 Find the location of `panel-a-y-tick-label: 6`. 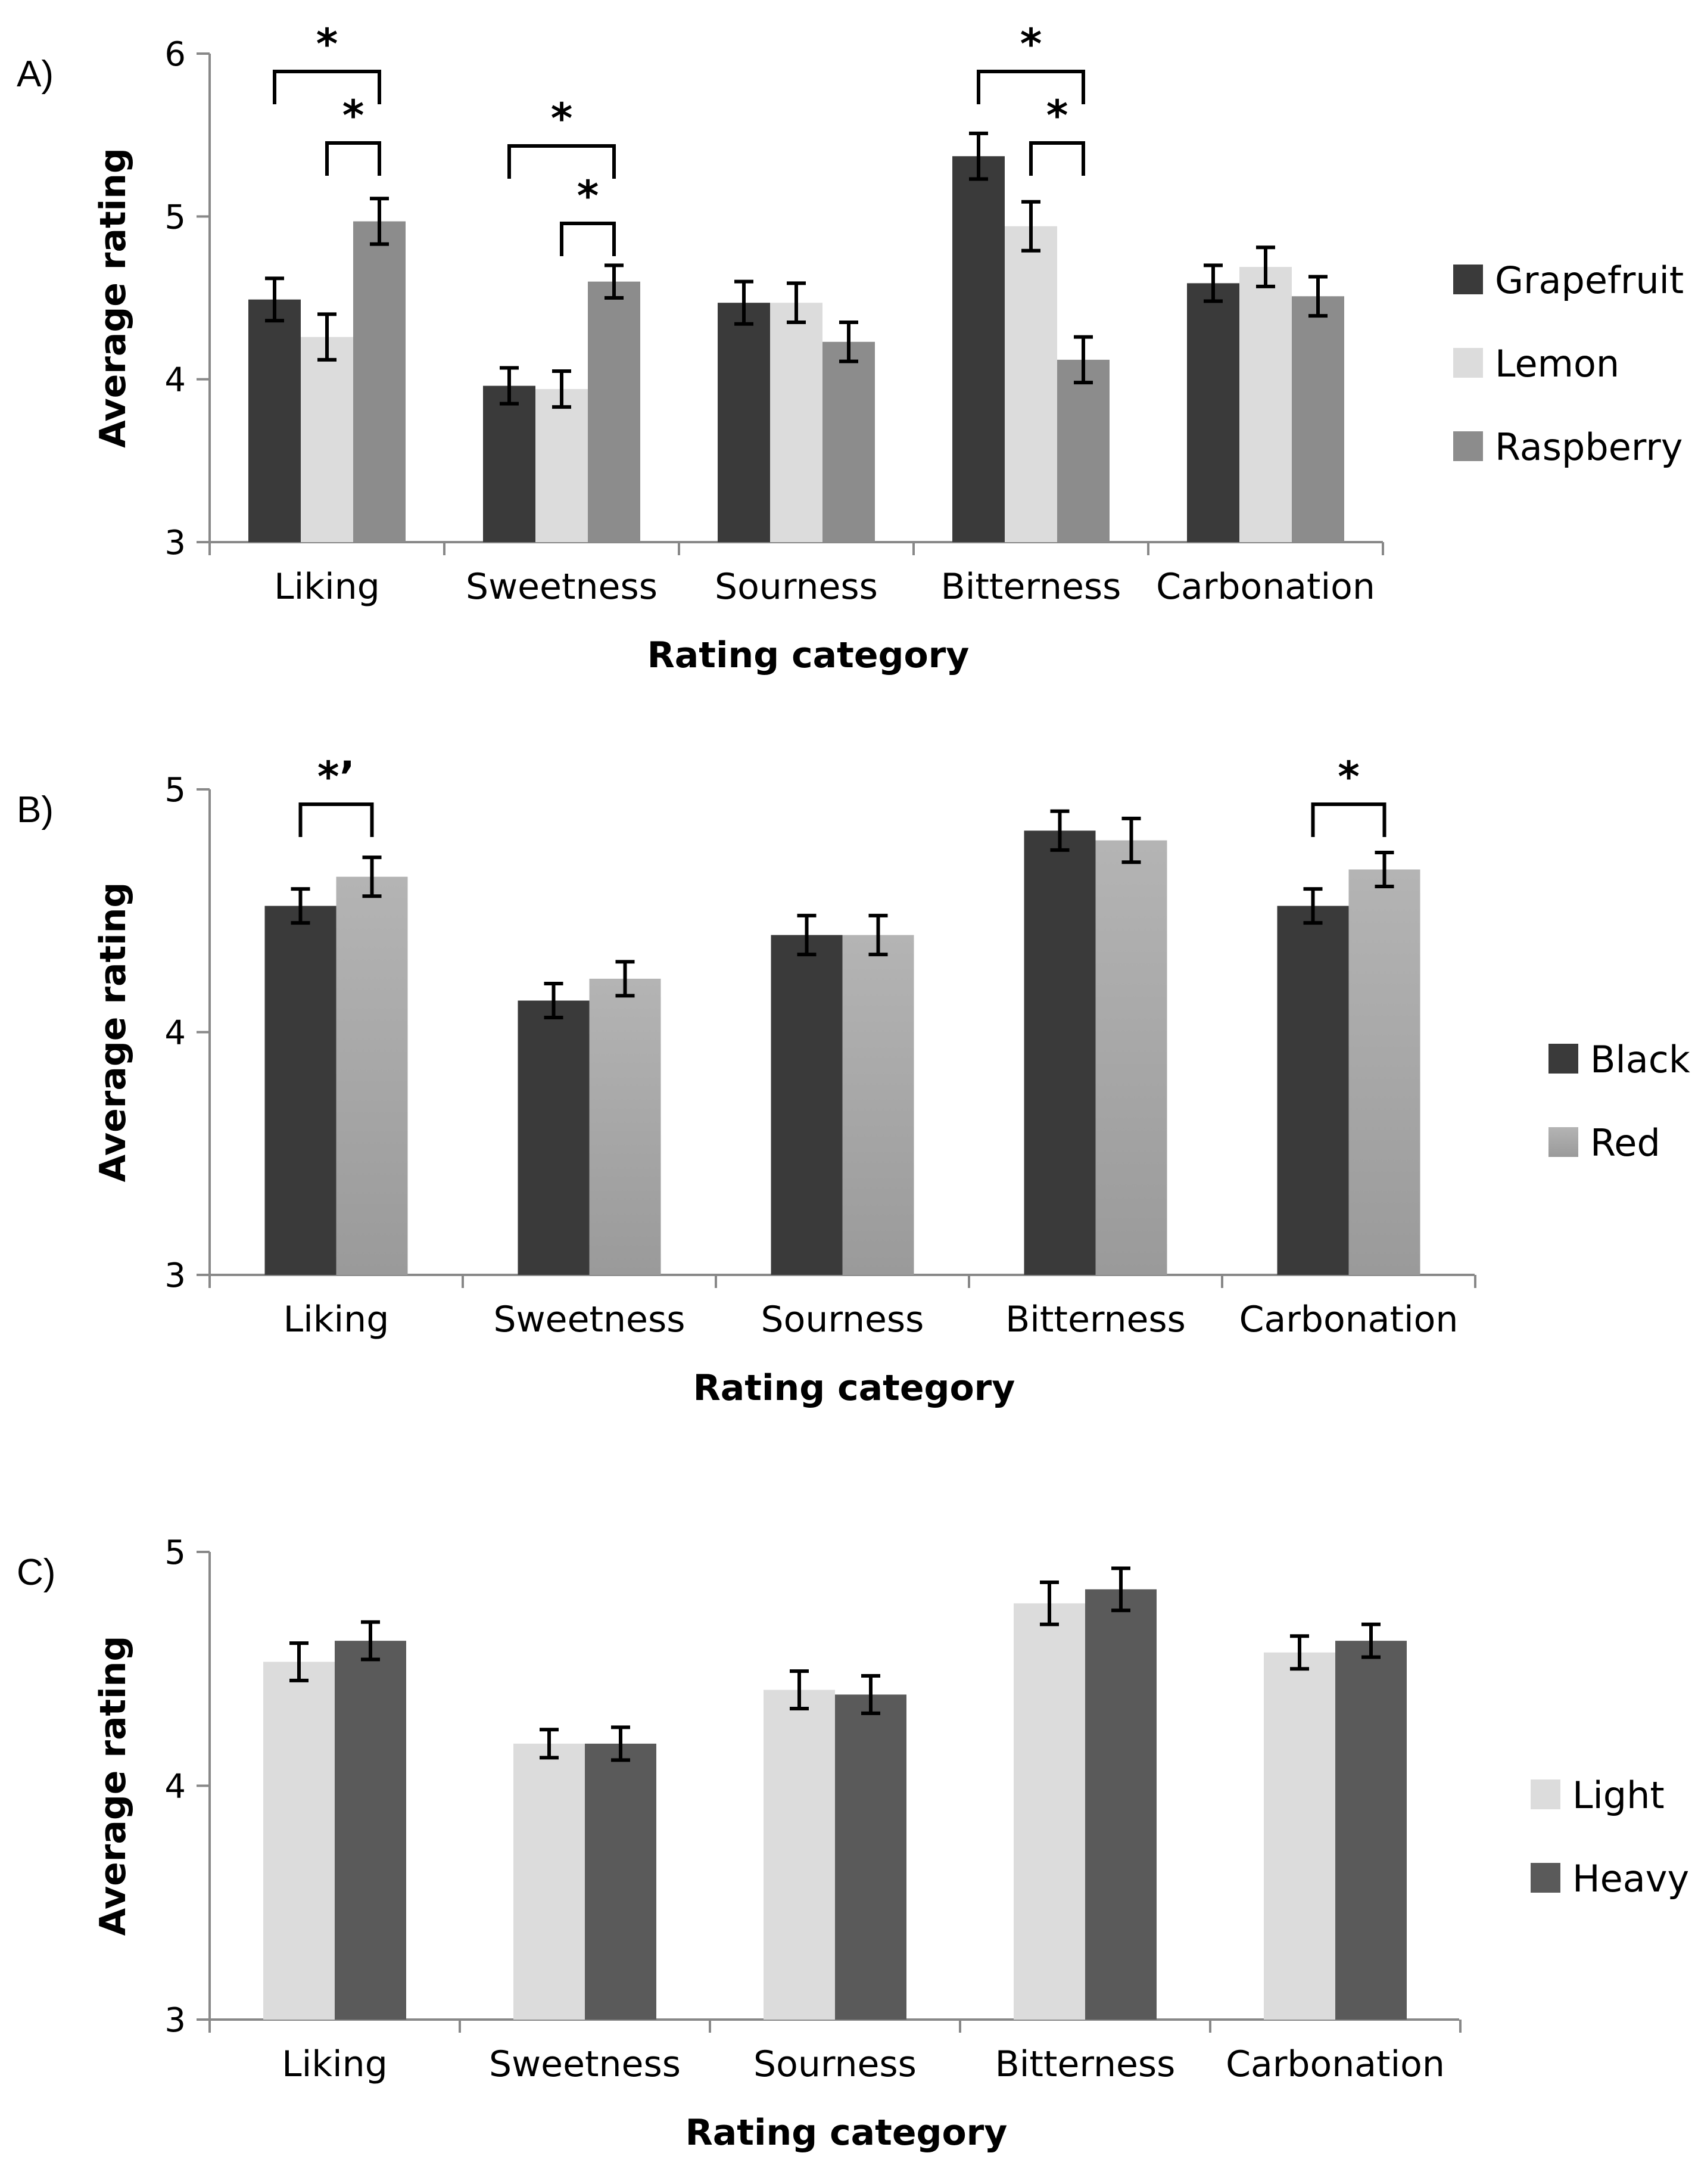

panel-a-y-tick-label: 6 is located at coordinates (175, 54).